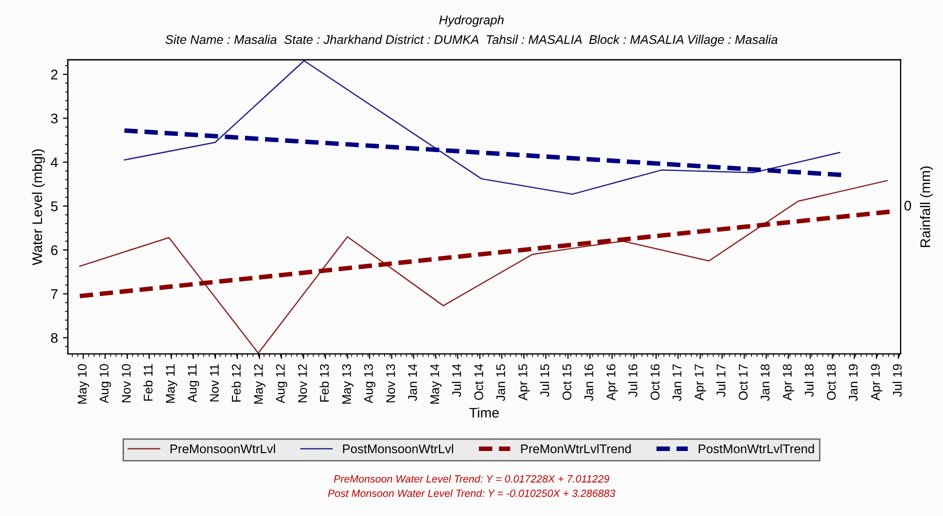 The image size is (943, 516). I want to click on x-tick-label: Oct 18, so click(831, 382).